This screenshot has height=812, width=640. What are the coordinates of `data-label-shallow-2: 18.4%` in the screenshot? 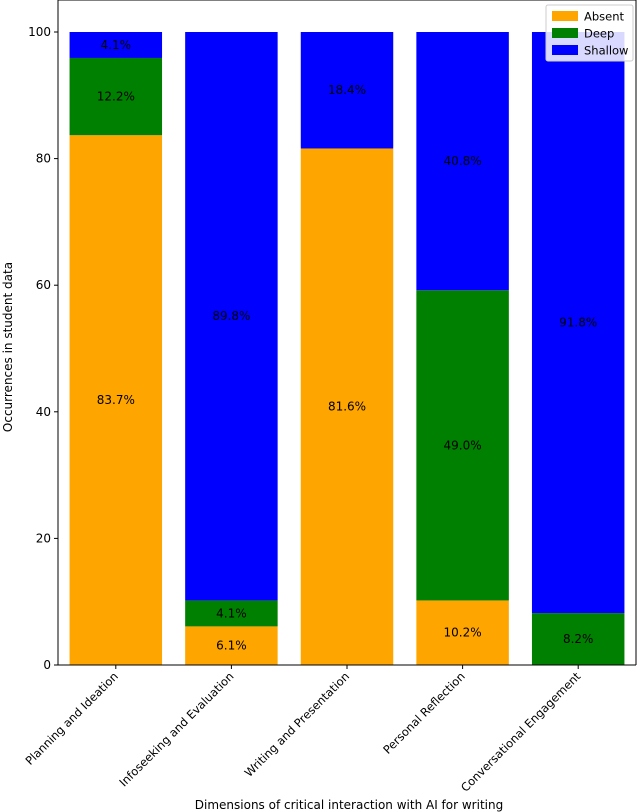 It's located at (347, 90).